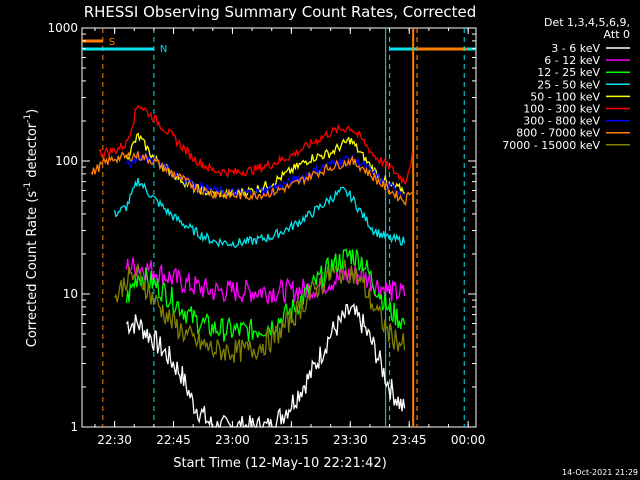 Image resolution: width=640 pixels, height=480 pixels. I want to click on y-tick-label-2: 100, so click(66, 161).